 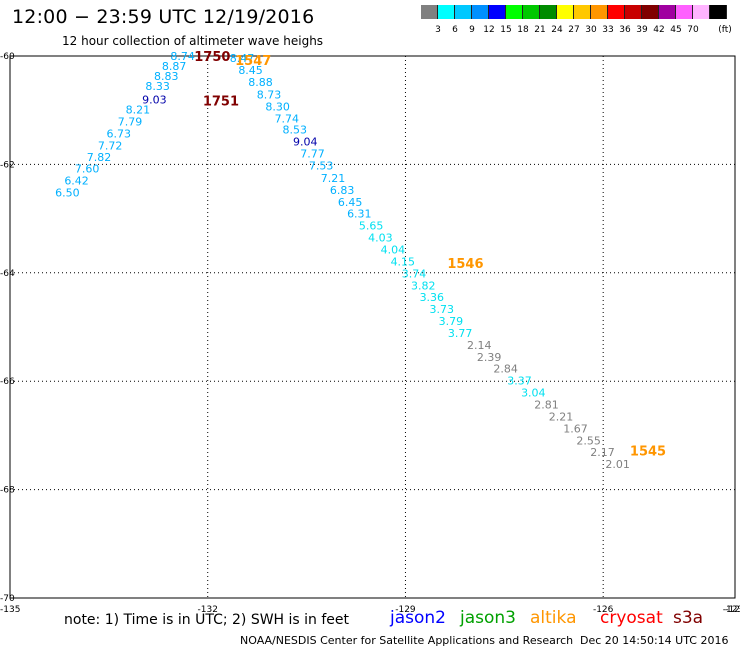 What do you see at coordinates (333, 178) in the screenshot?
I see `wave-height-value: 7.21` at bounding box center [333, 178].